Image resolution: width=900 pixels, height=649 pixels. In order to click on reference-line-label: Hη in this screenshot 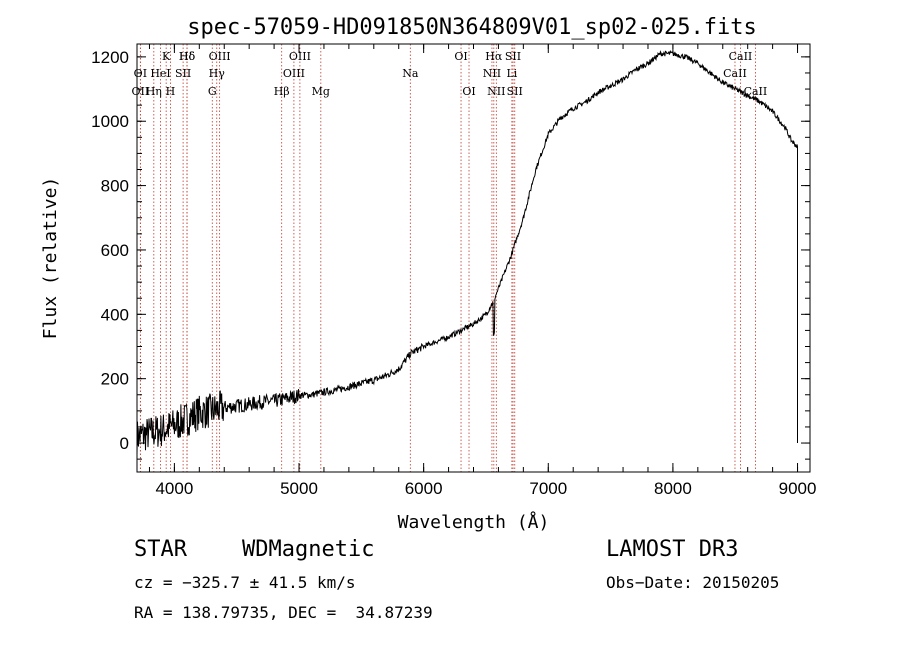, I will do `click(154, 91)`.